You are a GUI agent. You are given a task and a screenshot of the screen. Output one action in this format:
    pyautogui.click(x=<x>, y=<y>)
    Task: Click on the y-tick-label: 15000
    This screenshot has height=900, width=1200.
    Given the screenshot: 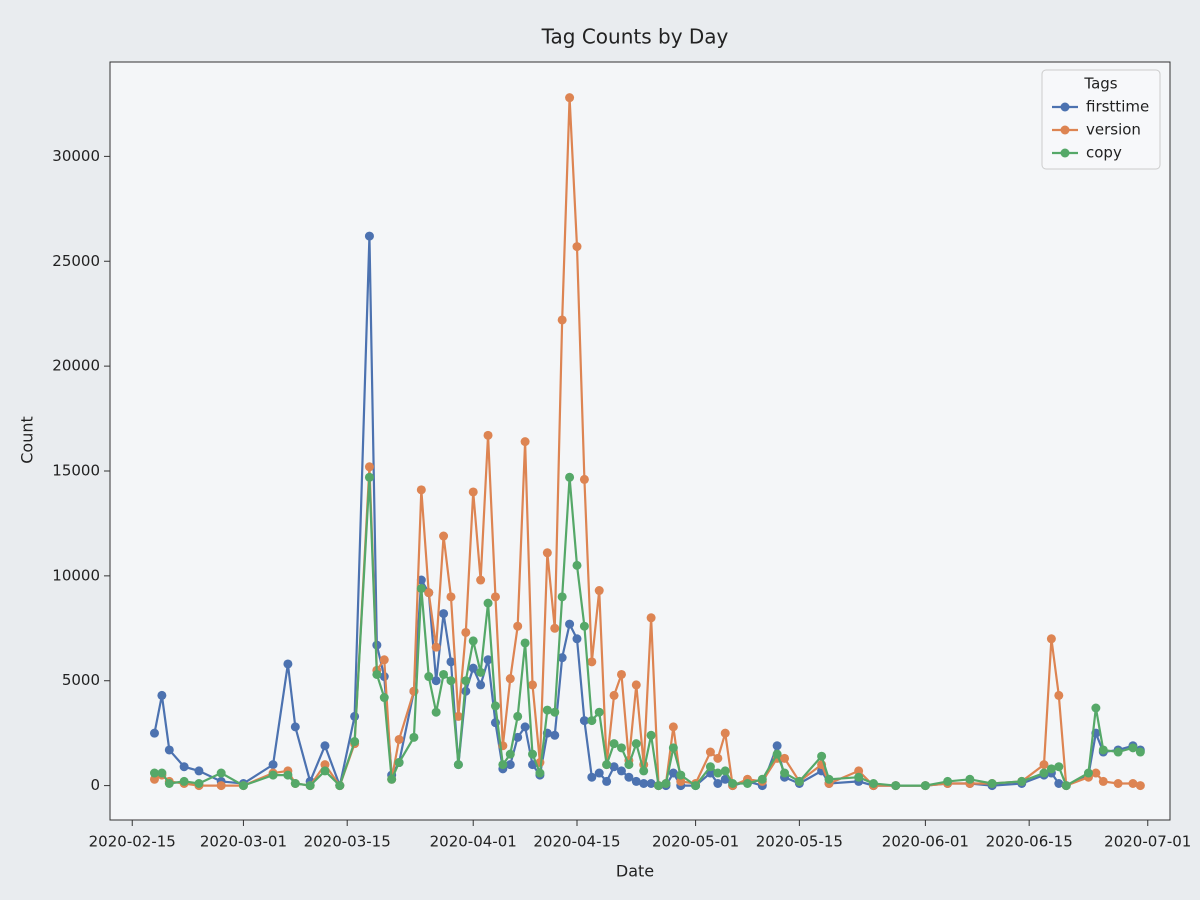 What is the action you would take?
    pyautogui.click(x=76, y=470)
    